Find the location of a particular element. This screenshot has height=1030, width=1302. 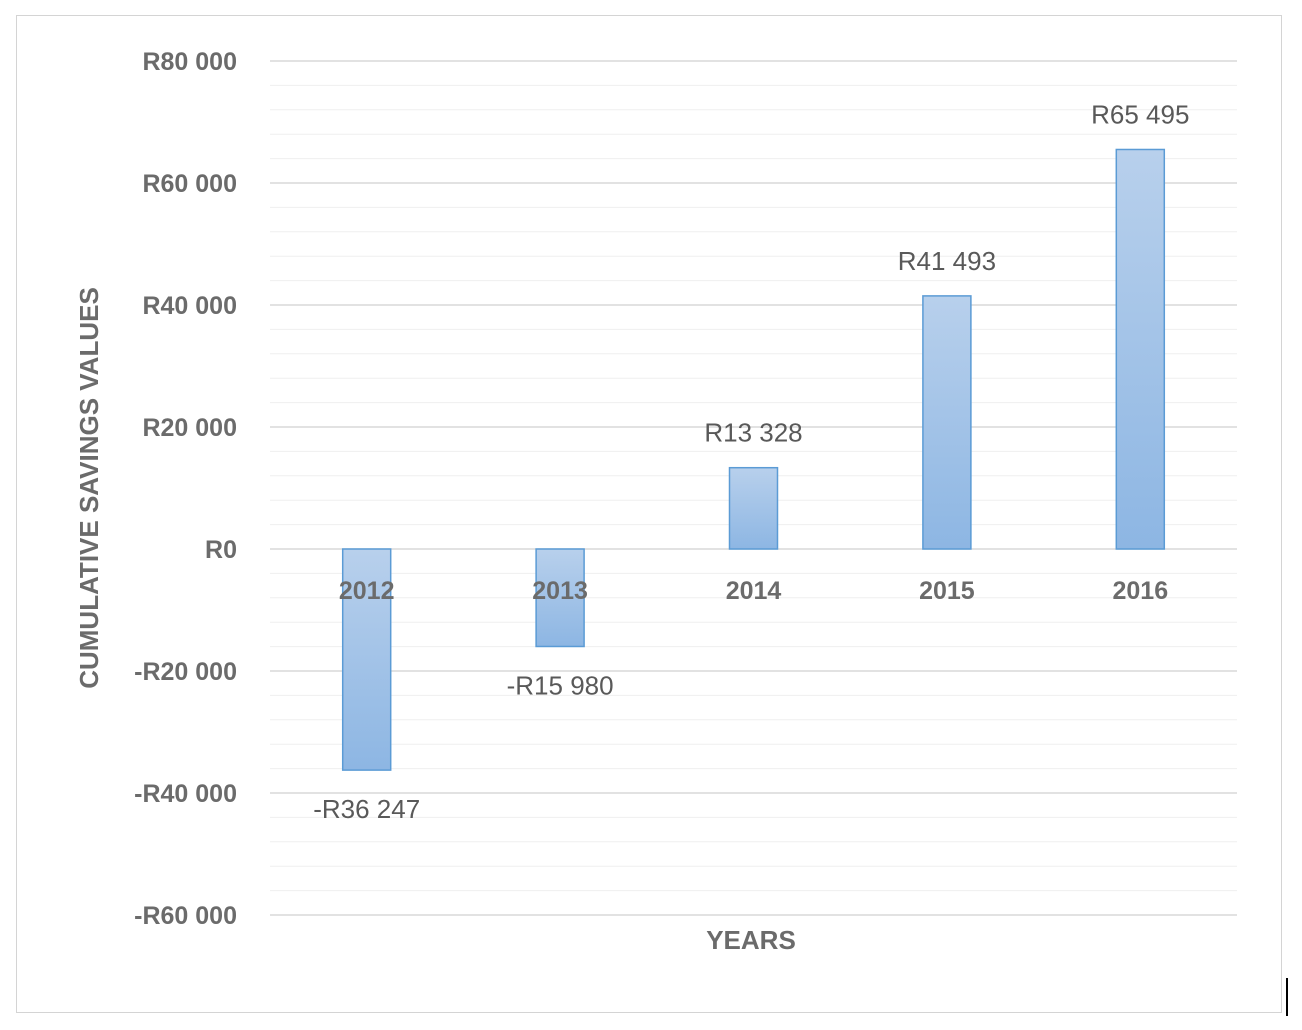

x-tick-label: 2014 is located at coordinates (754, 591).